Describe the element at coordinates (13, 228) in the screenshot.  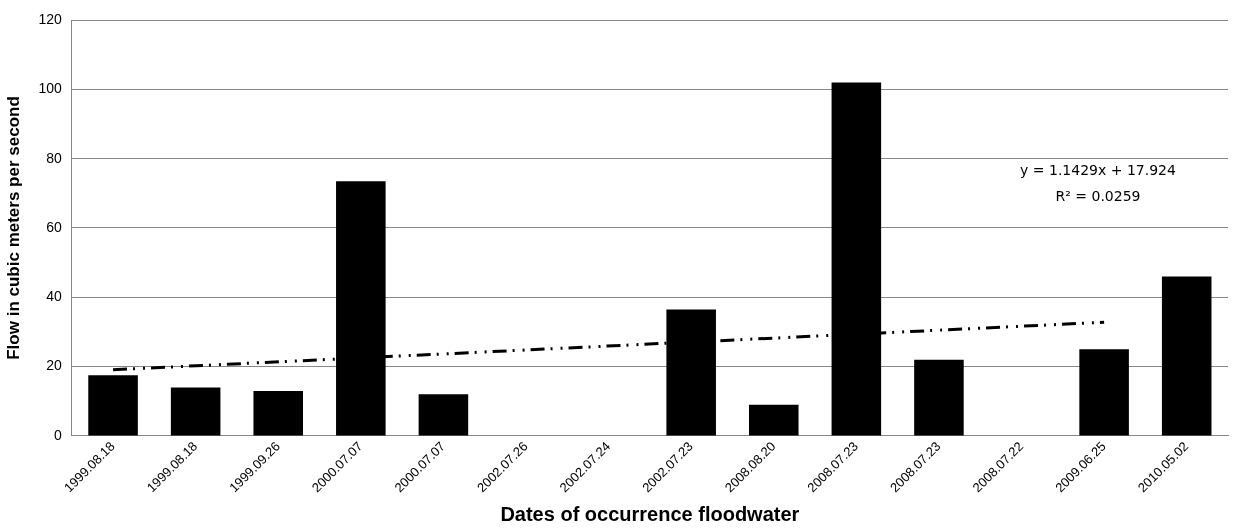
I see `y-axis-title: Flow in cubic meters per second` at that location.